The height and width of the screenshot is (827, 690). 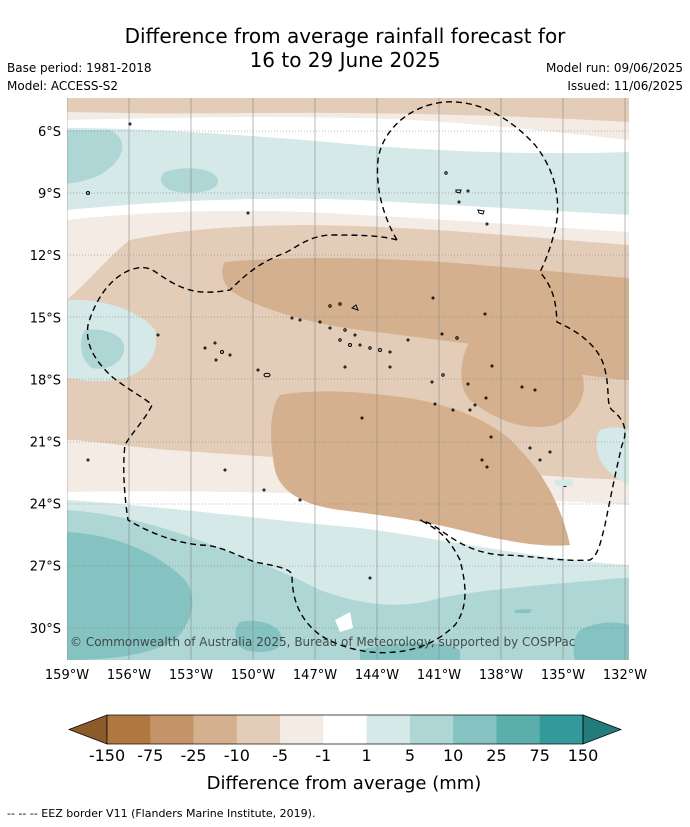 I want to click on lat-label: 18°S, so click(x=45, y=380).